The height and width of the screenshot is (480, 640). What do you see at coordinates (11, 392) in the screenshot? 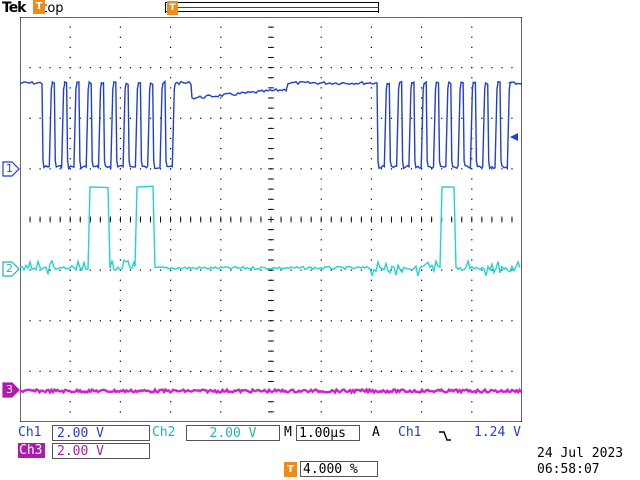
I see `ch3-ground-marker: 3` at bounding box center [11, 392].